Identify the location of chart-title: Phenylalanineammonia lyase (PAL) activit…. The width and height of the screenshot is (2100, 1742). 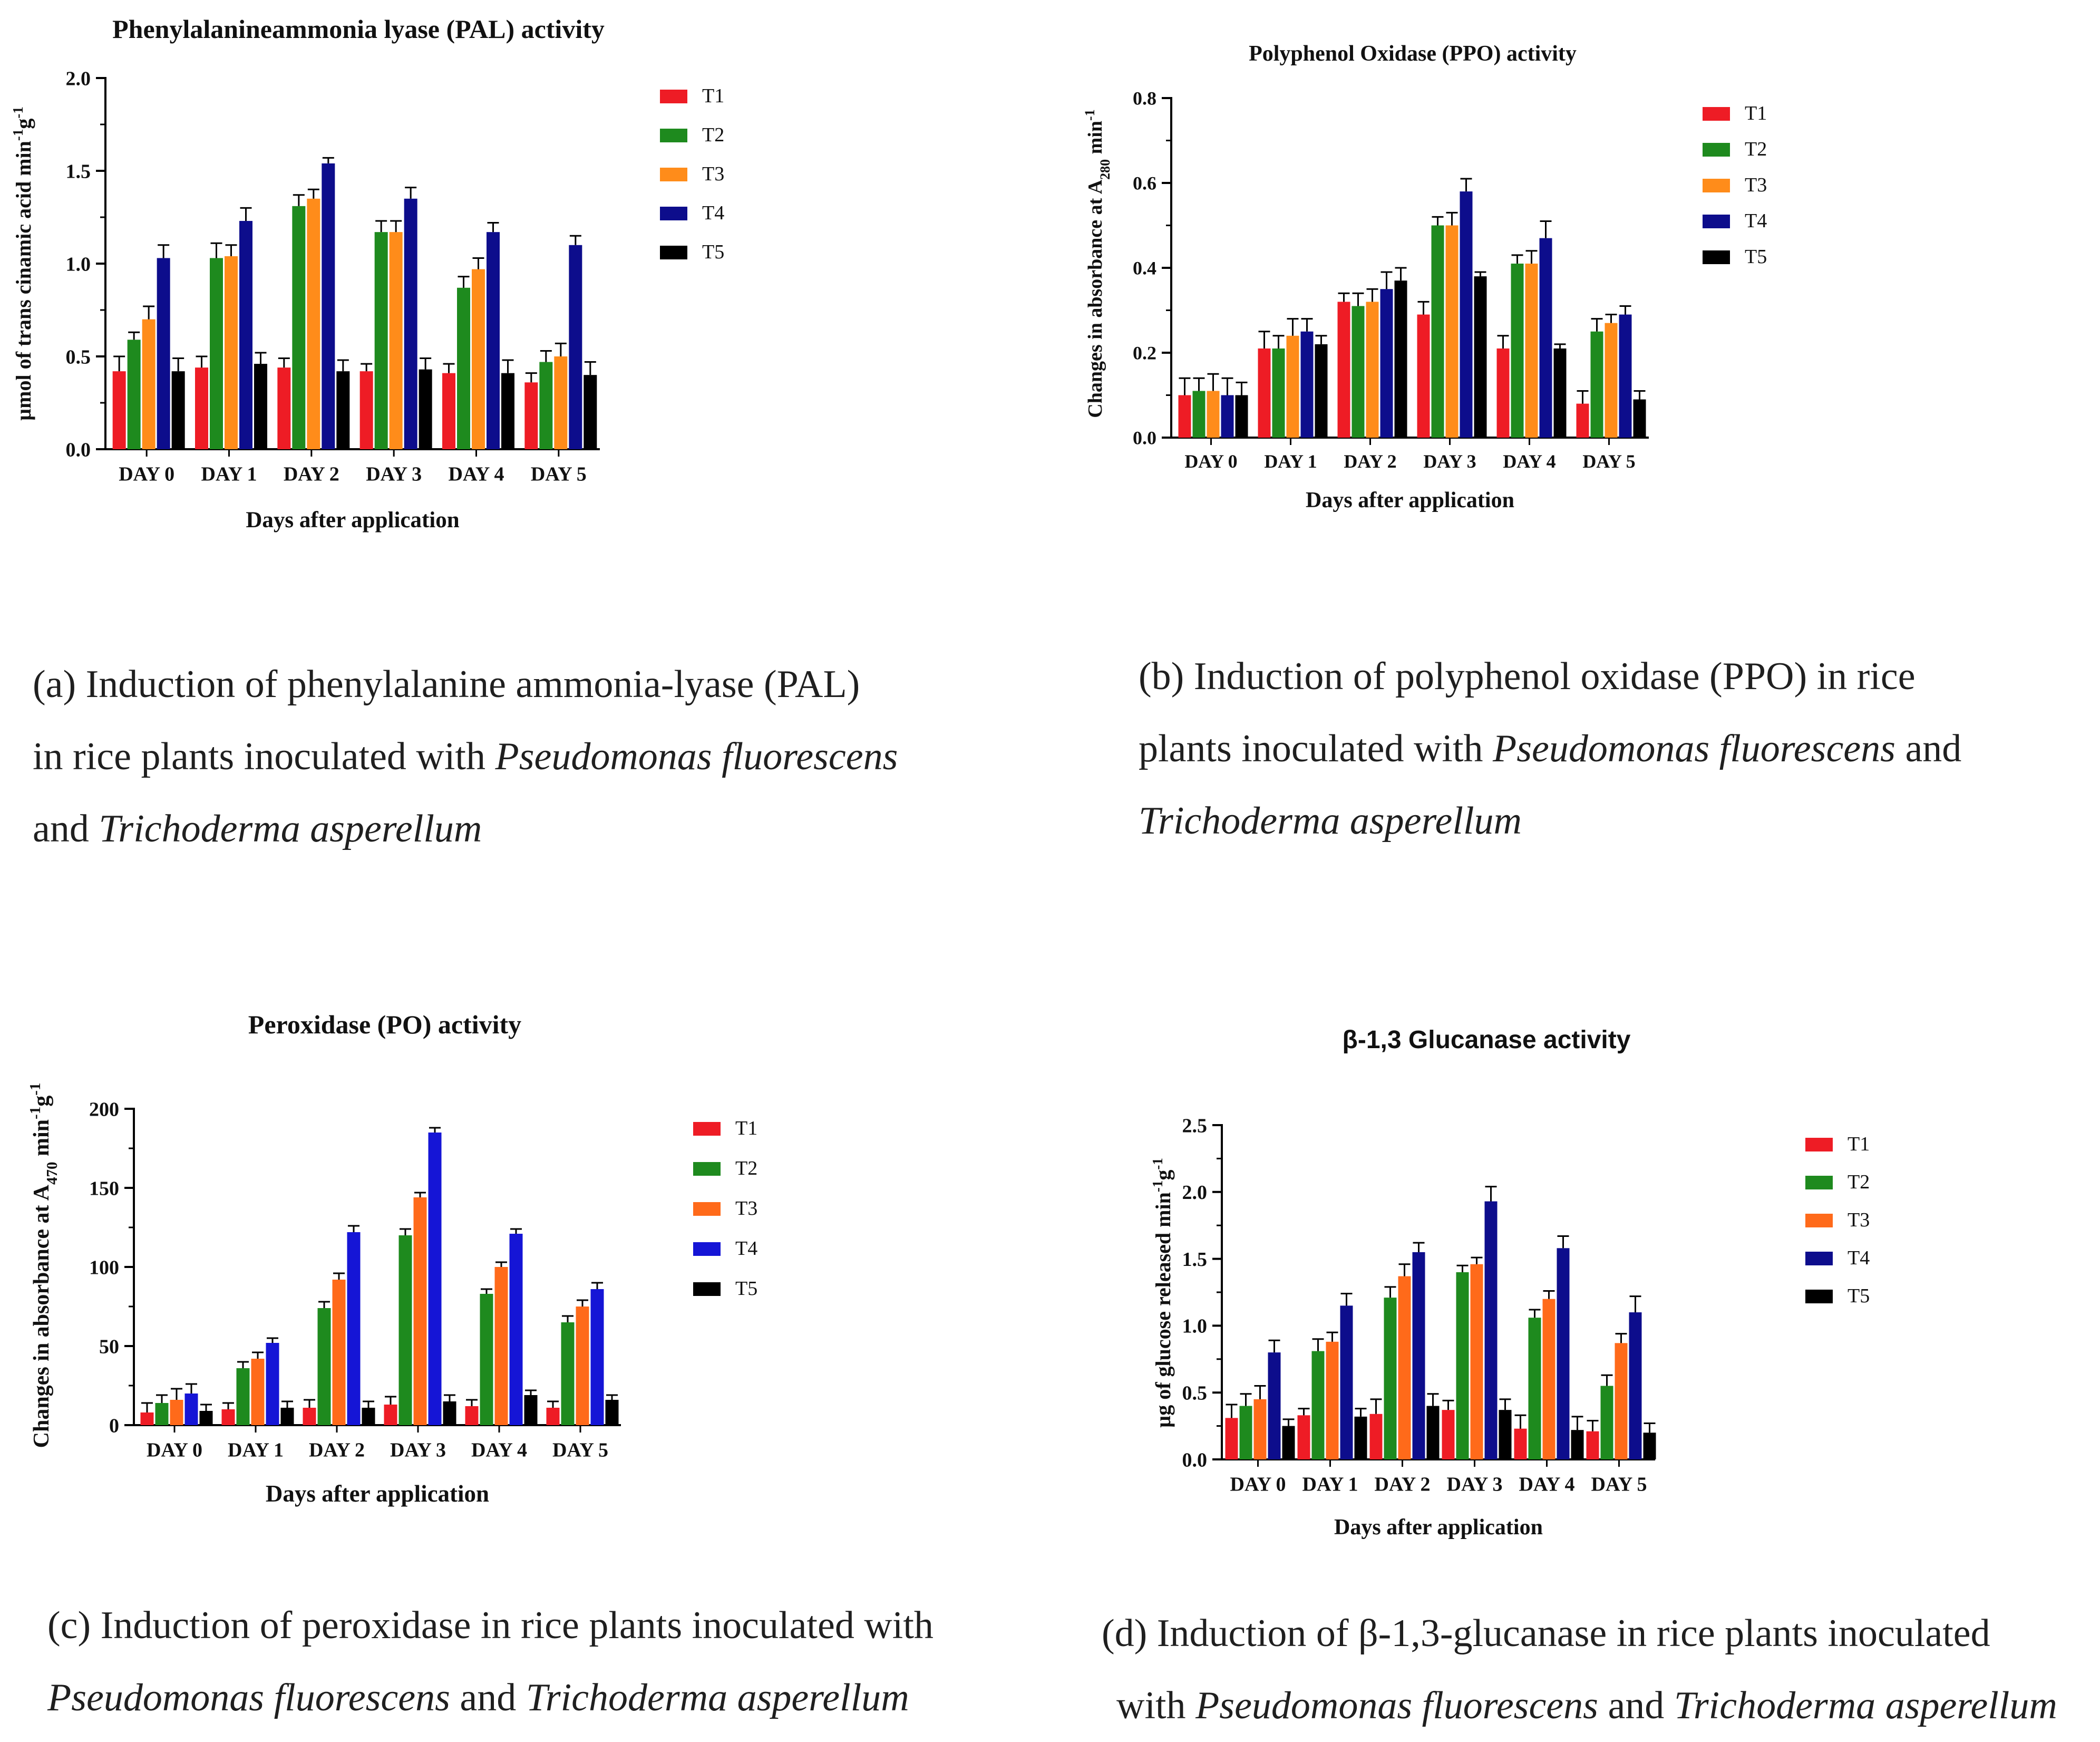
(359, 29).